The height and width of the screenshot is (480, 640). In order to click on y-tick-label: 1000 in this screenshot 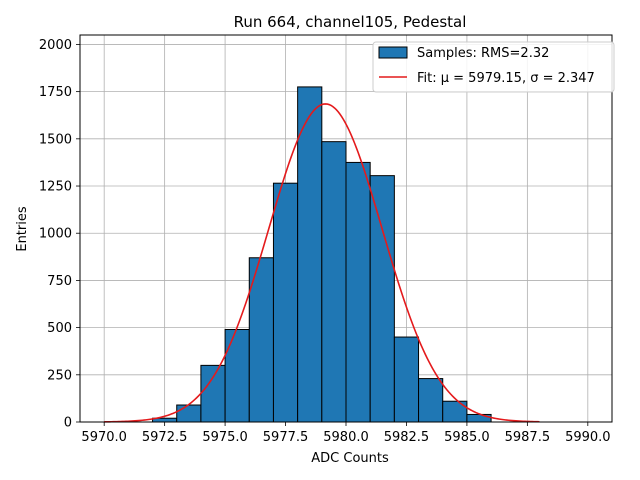, I will do `click(55, 234)`.